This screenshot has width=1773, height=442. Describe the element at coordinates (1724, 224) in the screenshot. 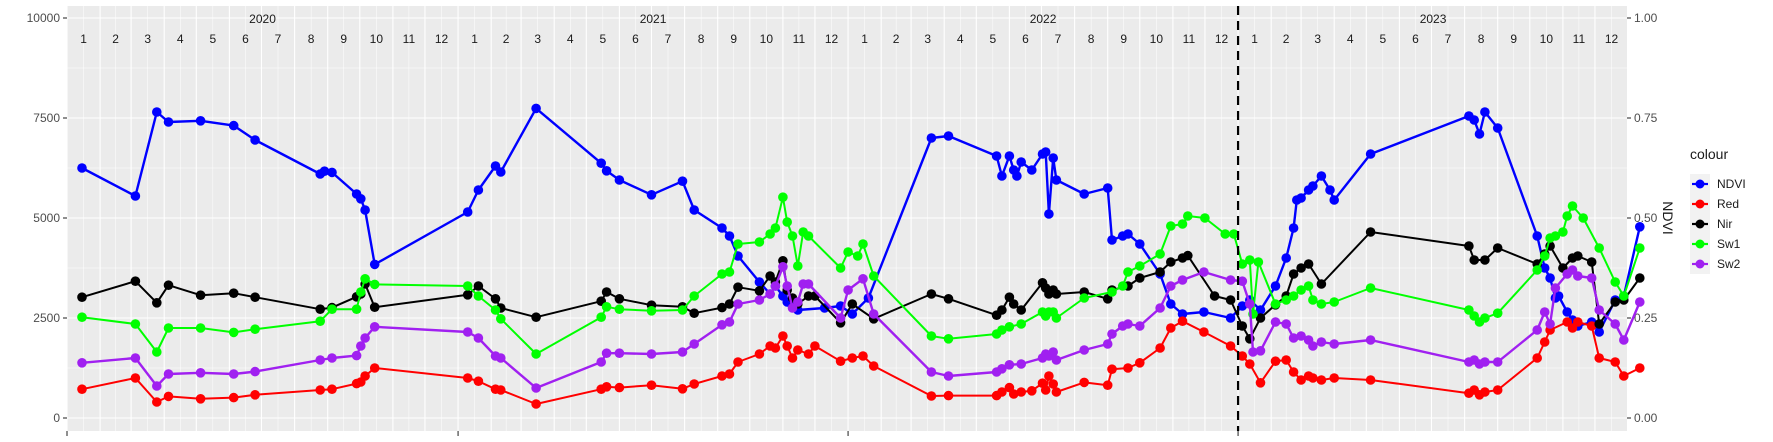

I see `legend-label-nir: Nir` at that location.